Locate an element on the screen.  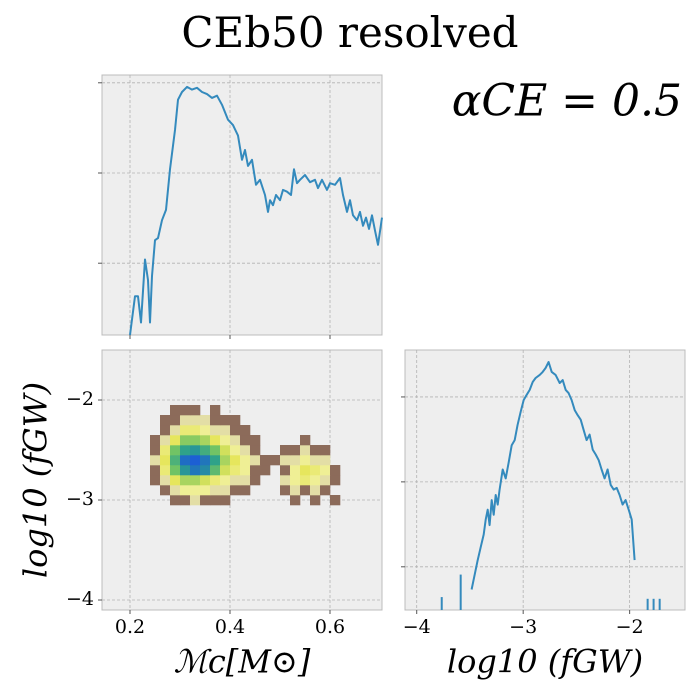
x-tick-label: 0.4 is located at coordinates (230, 627).